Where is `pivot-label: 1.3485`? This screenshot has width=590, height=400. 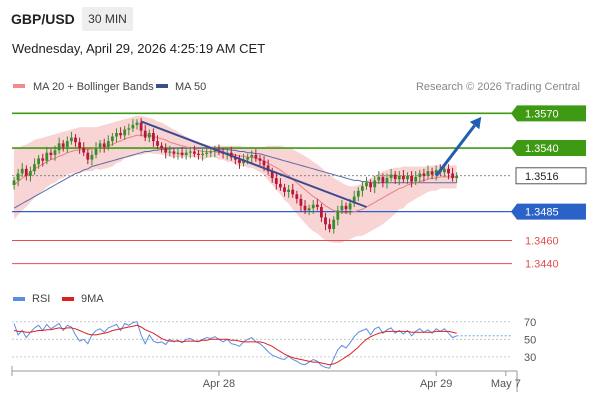
pivot-label: 1.3485 is located at coordinates (542, 213).